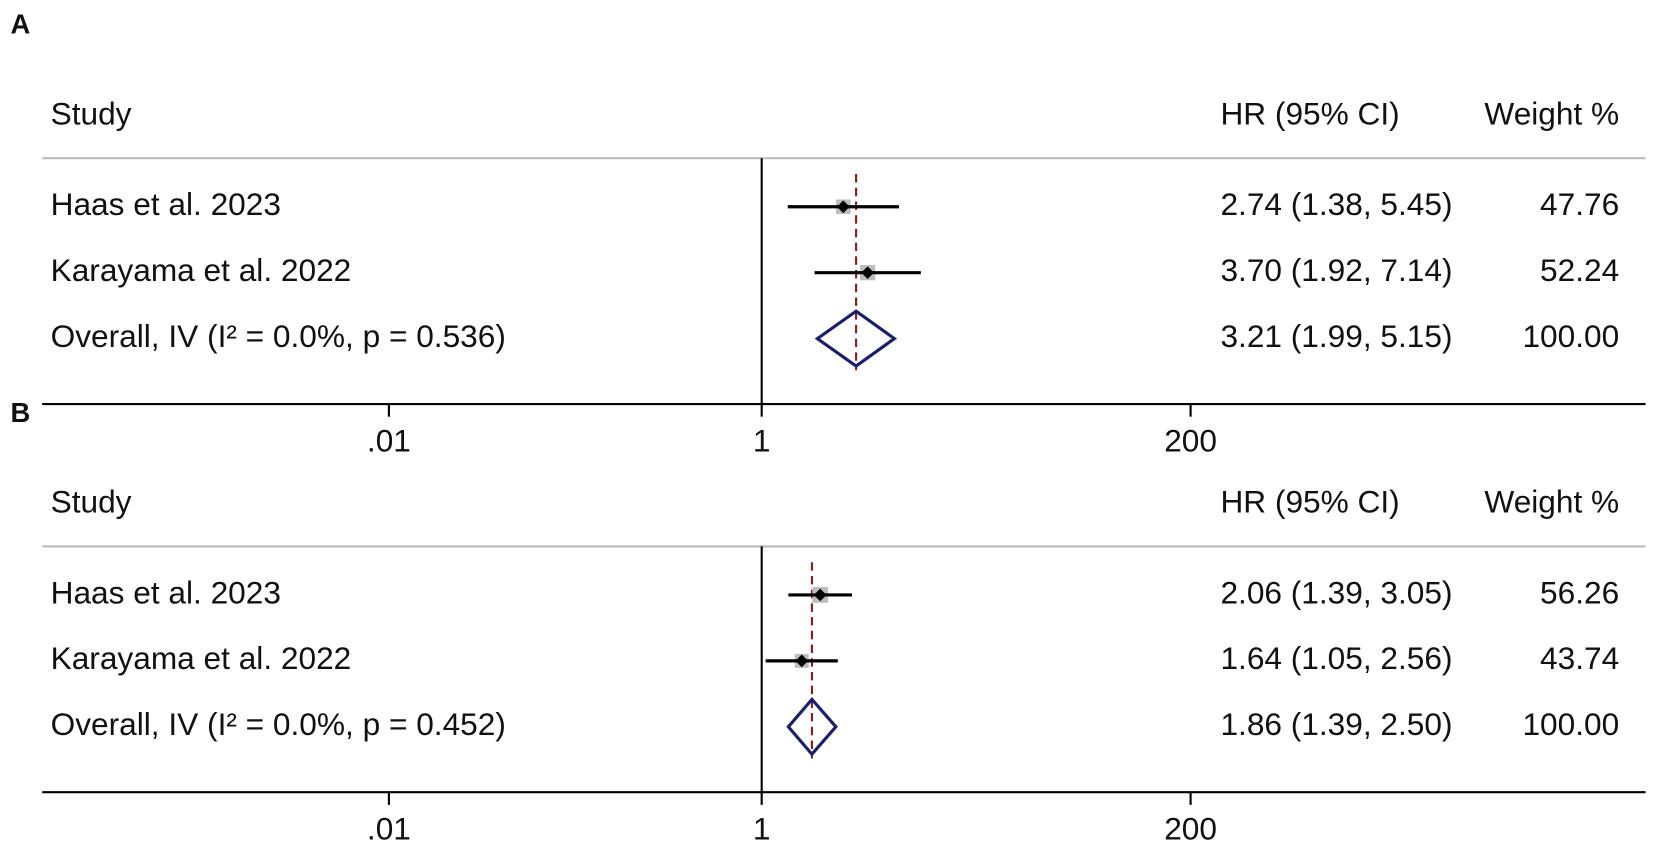  What do you see at coordinates (21, 24) in the screenshot?
I see `panel-label: A` at bounding box center [21, 24].